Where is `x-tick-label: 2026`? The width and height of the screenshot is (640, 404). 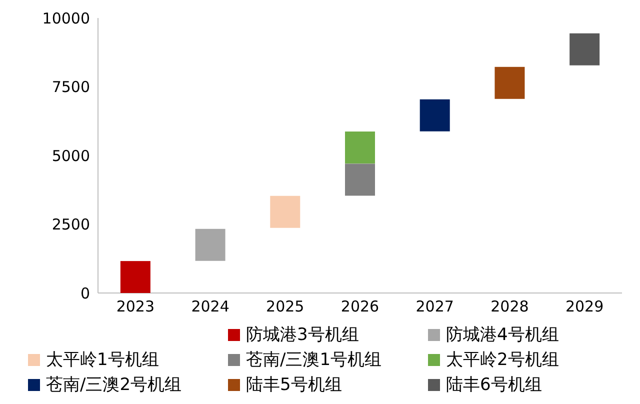
x-tick-label: 2026 is located at coordinates (360, 307).